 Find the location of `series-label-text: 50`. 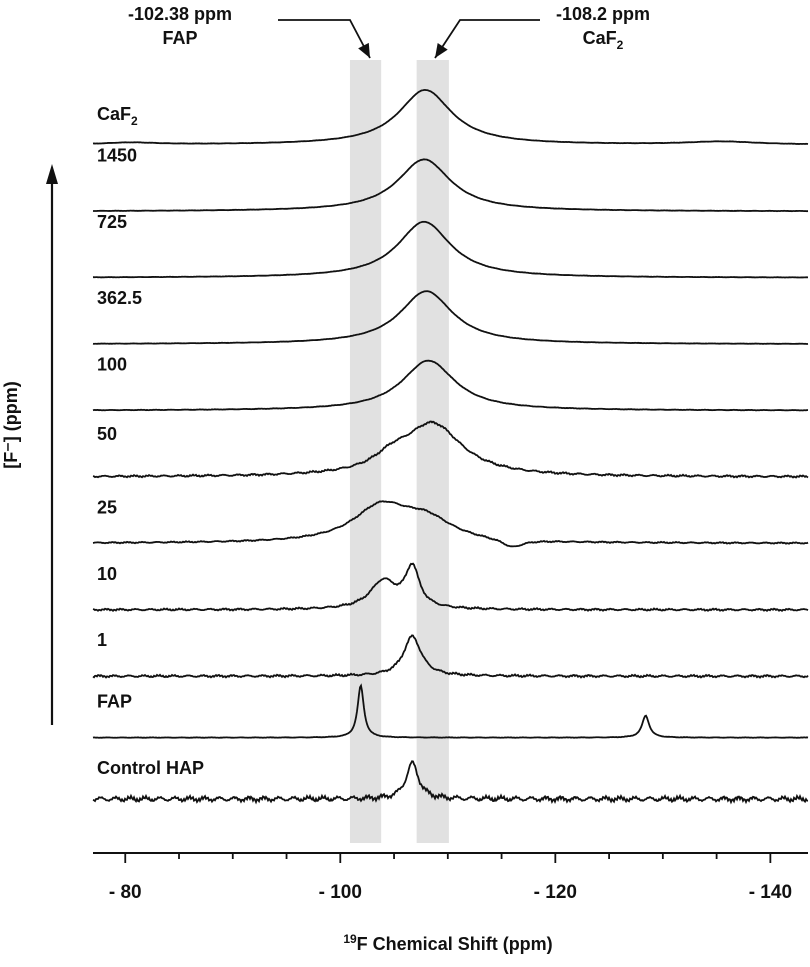

series-label-text: 50 is located at coordinates (107, 434).